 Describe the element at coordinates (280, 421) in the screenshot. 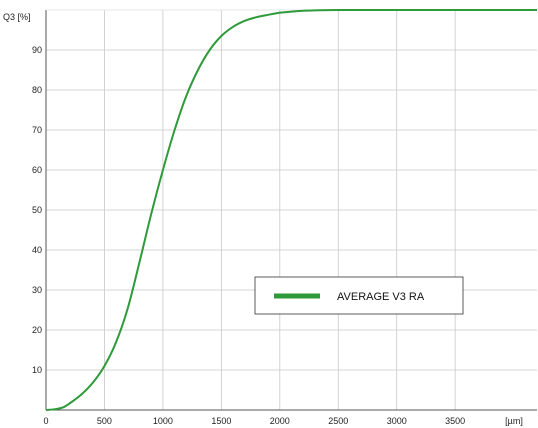

I see `x-tick-label: 2000` at that location.